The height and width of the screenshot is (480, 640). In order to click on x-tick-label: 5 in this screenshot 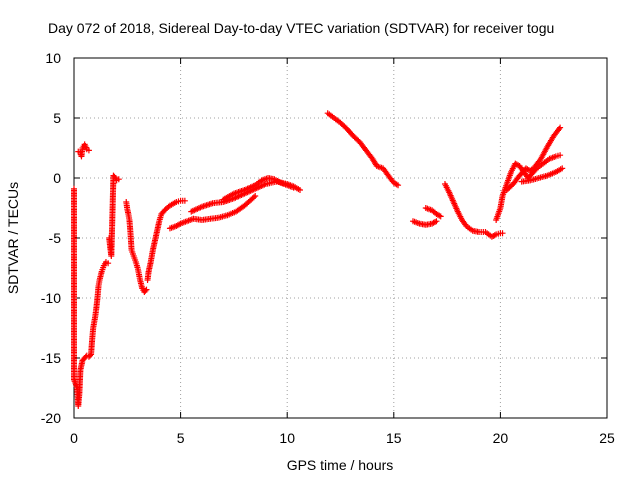, I will do `click(181, 438)`.